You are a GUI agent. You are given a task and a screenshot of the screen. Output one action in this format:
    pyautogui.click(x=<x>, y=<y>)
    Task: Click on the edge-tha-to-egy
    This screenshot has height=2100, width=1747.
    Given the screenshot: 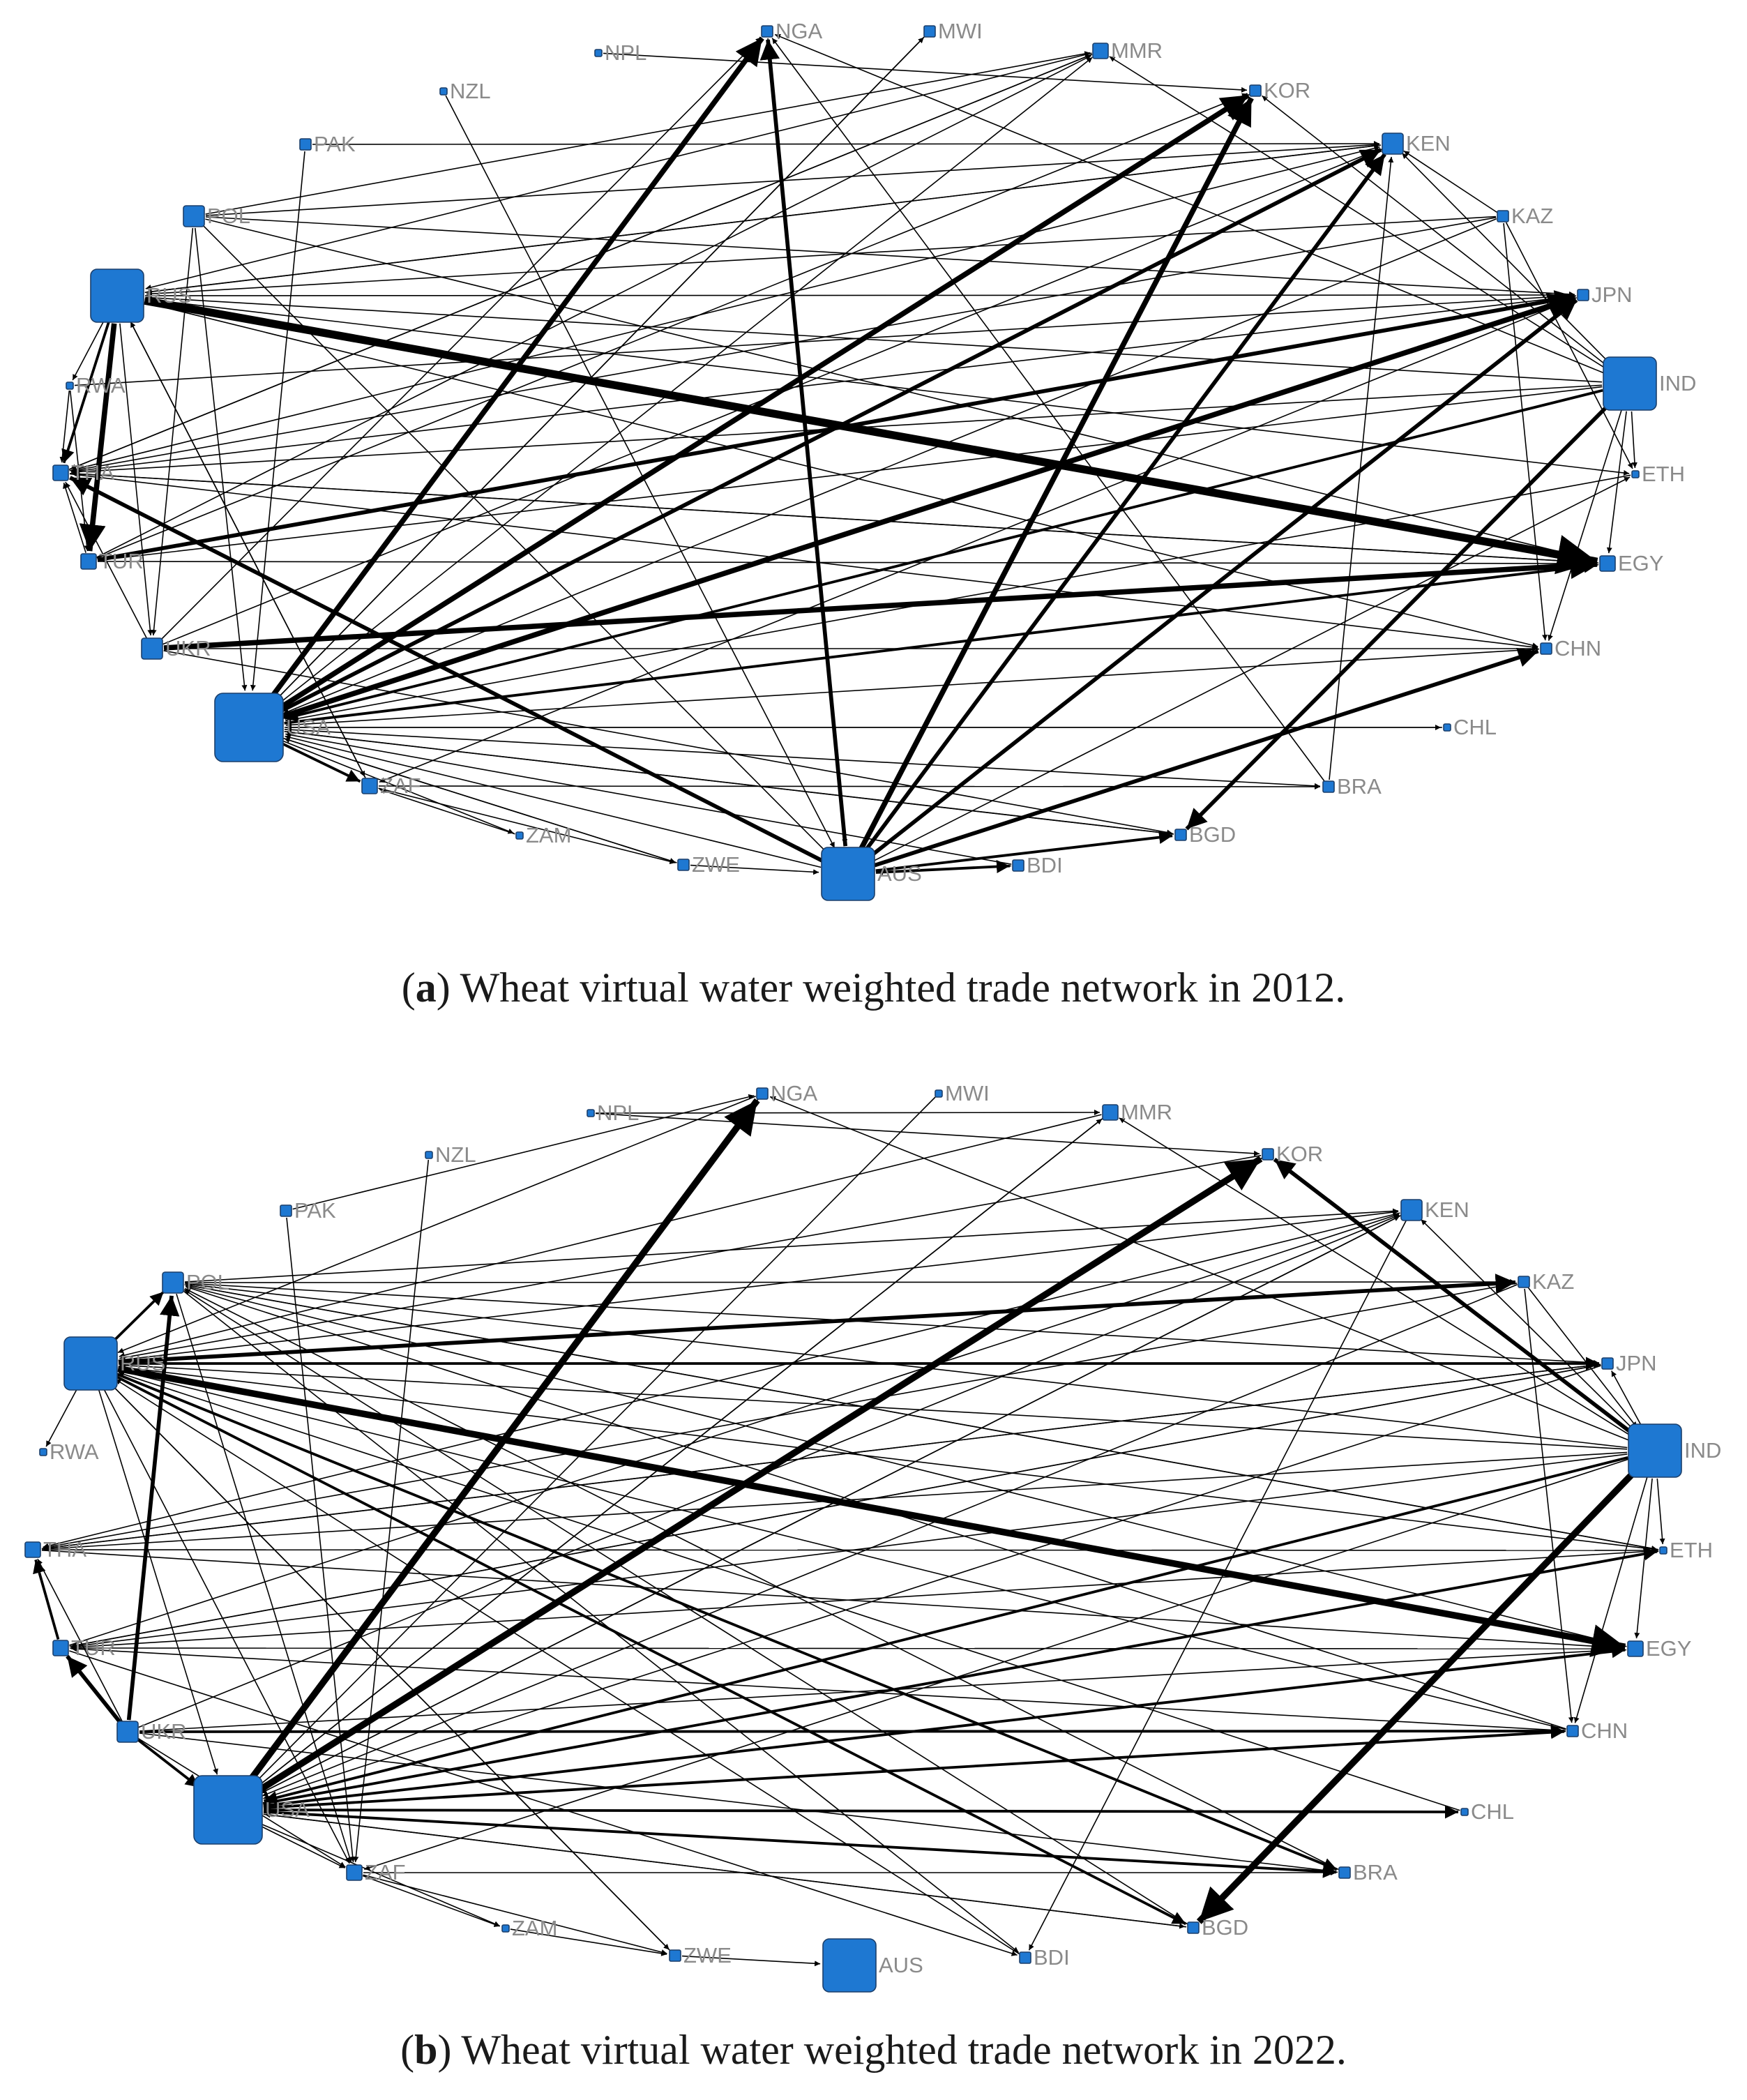 What is the action you would take?
    pyautogui.click(x=833, y=1601)
    